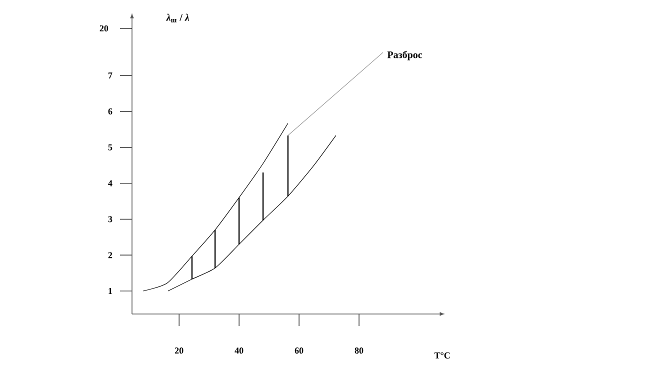 Image resolution: width=660 pixels, height=378 pixels. I want to click on y-tick-label: 6, so click(110, 111).